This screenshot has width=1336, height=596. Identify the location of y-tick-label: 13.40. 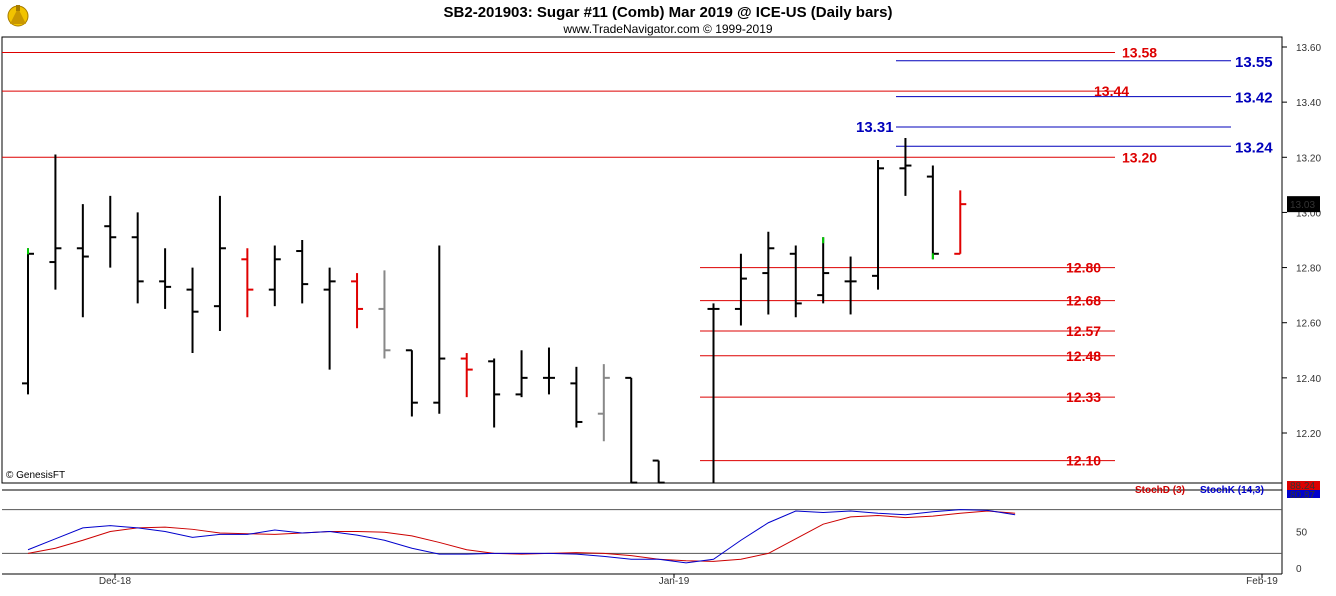
(1308, 103).